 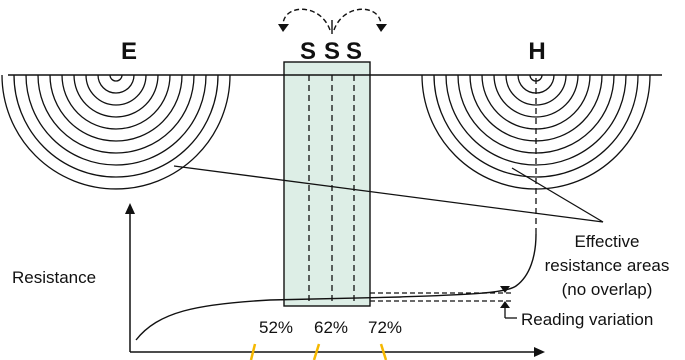 What do you see at coordinates (332, 51) in the screenshot?
I see `probe-label-62: S` at bounding box center [332, 51].